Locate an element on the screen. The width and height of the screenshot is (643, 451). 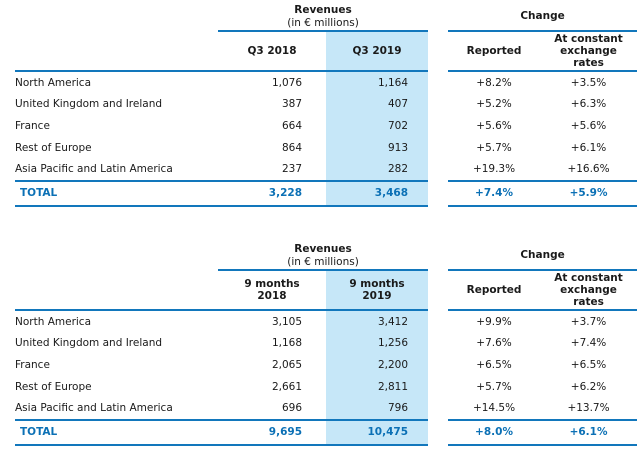
curr-period-value: 407 is located at coordinates (377, 104).